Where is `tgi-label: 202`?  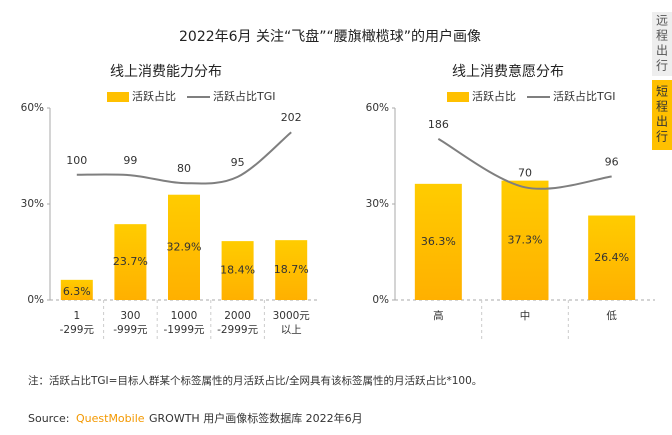 tgi-label: 202 is located at coordinates (291, 117).